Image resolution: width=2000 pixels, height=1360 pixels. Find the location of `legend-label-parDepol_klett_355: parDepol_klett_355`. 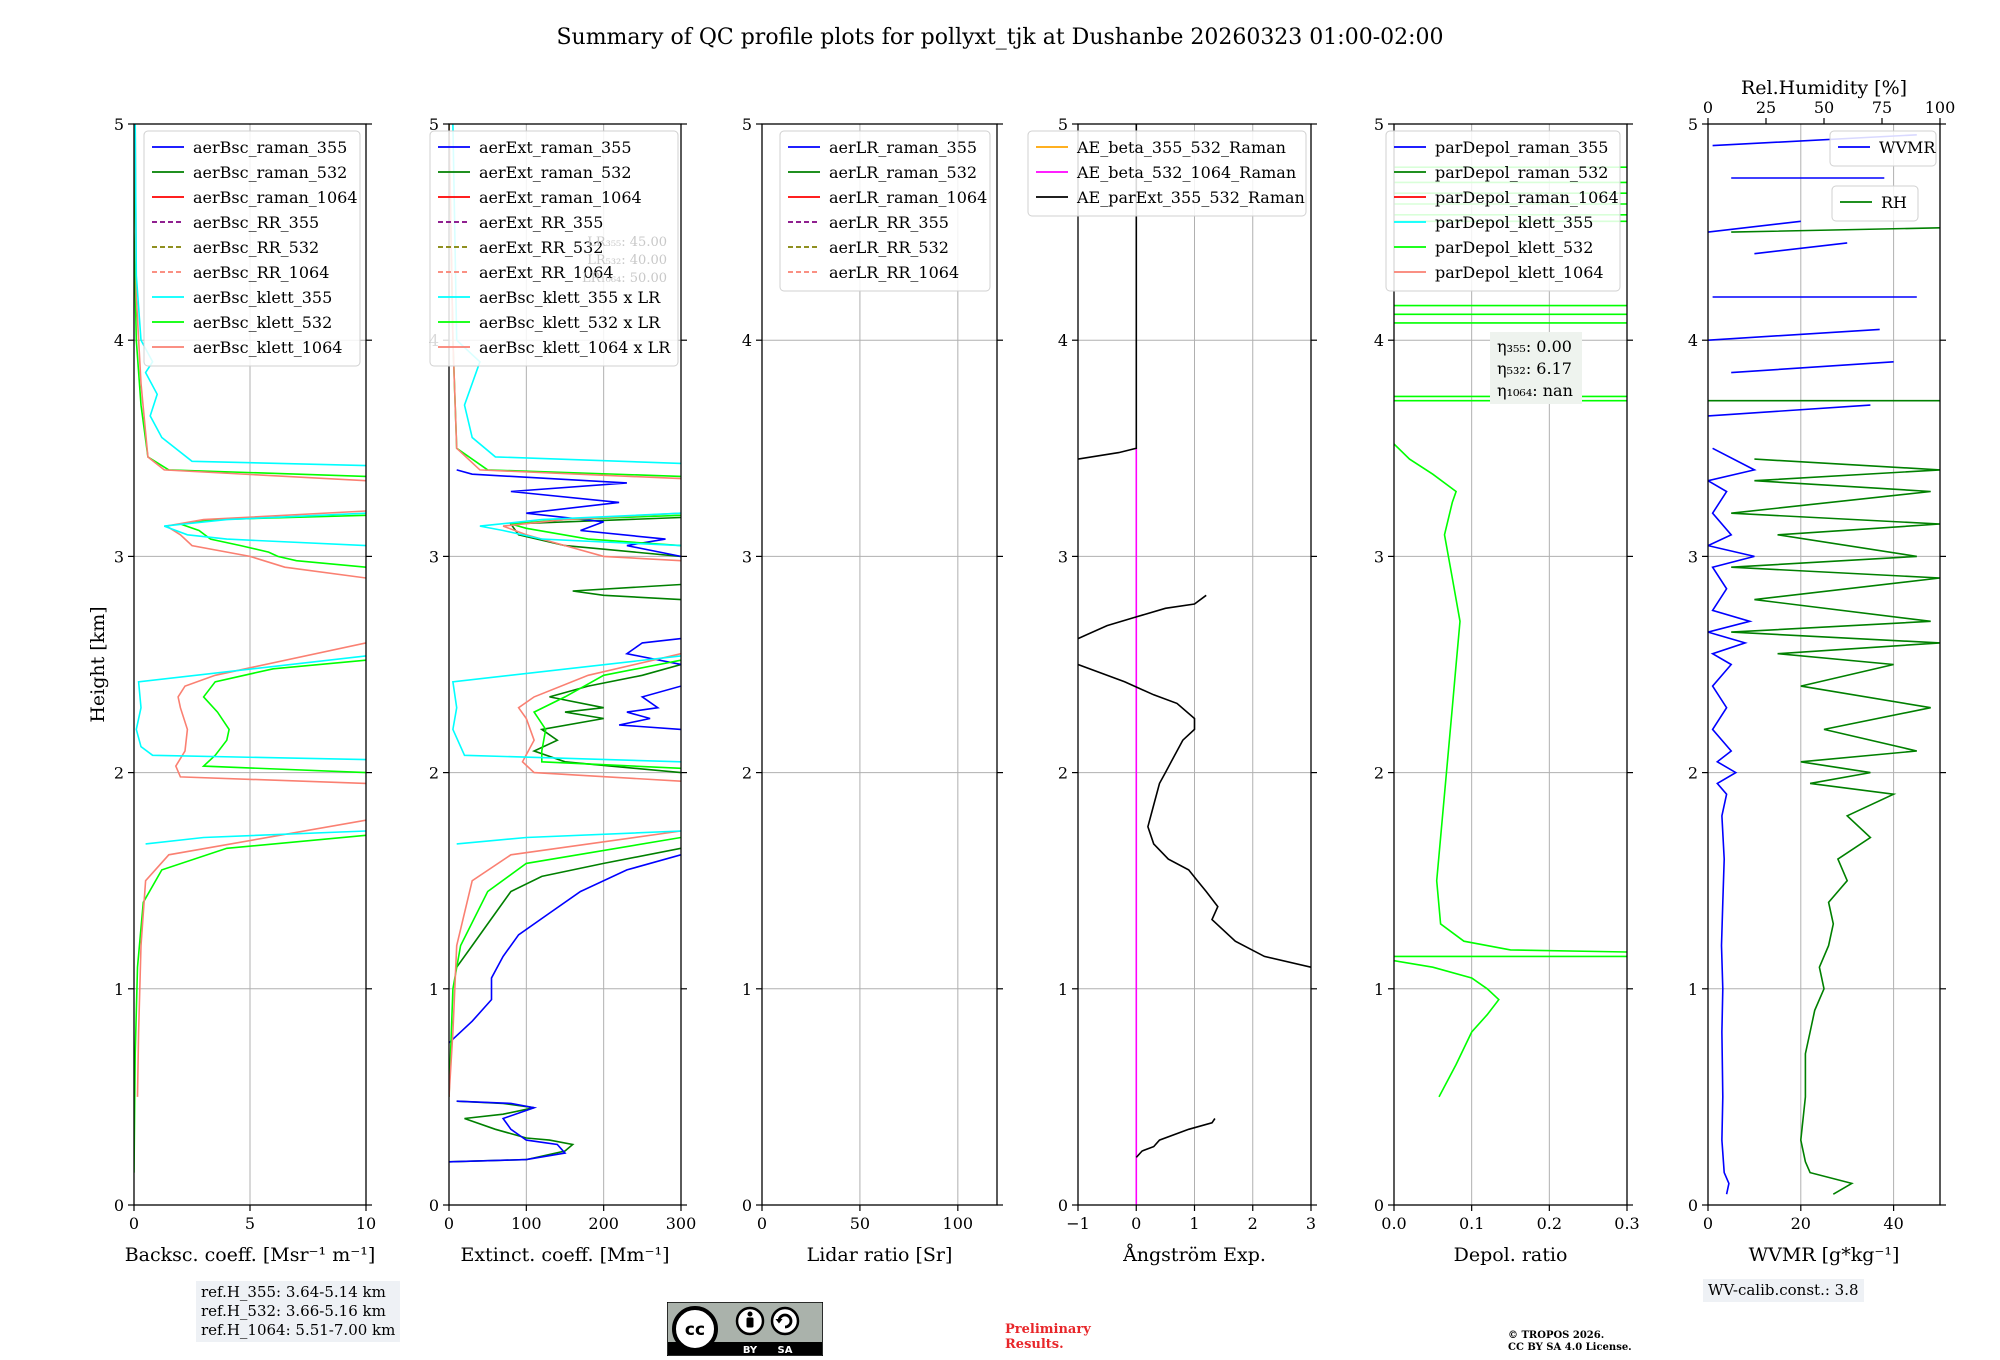

legend-label-parDepol_klett_355: parDepol_klett_355 is located at coordinates (1514, 222).